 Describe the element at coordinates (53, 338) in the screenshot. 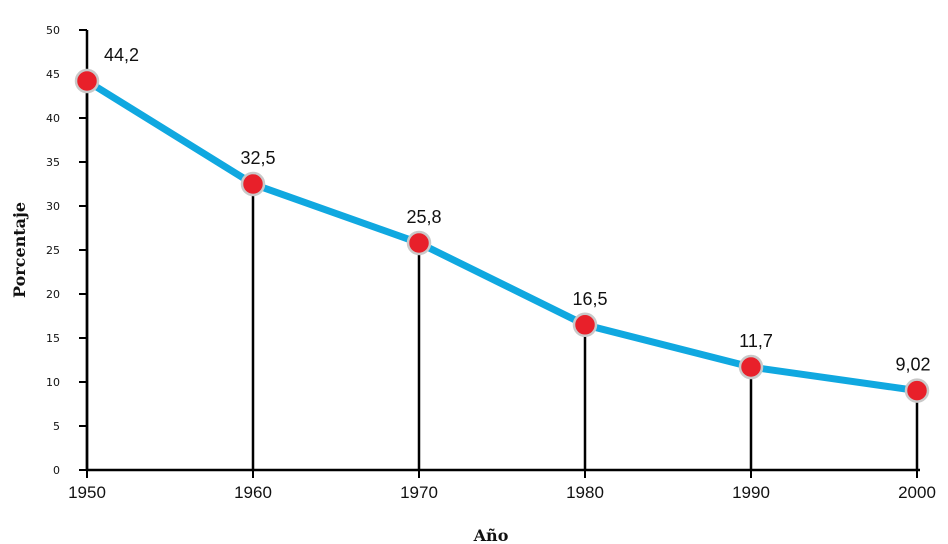

I see `y-tick-label: 15` at that location.